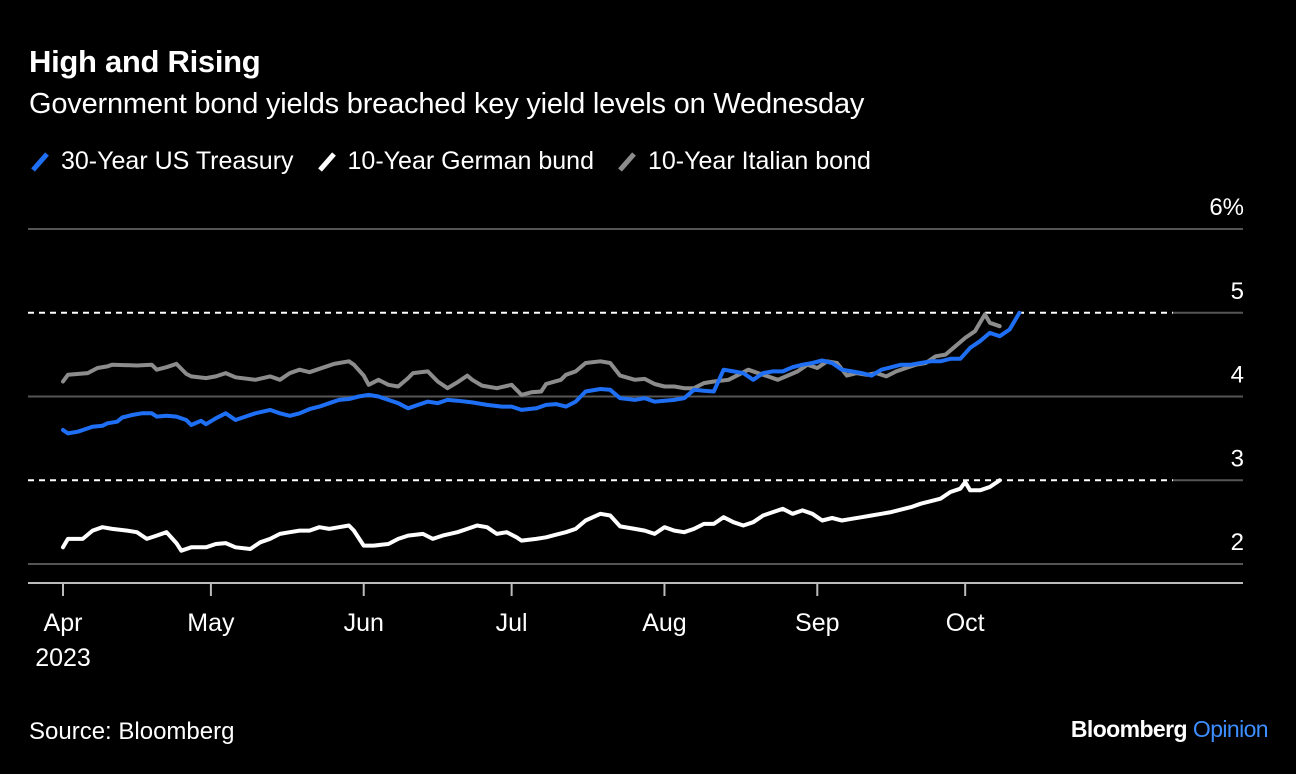 The width and height of the screenshot is (1296, 774). Describe the element at coordinates (1237, 291) in the screenshot. I see `y-tick-label: 5` at that location.